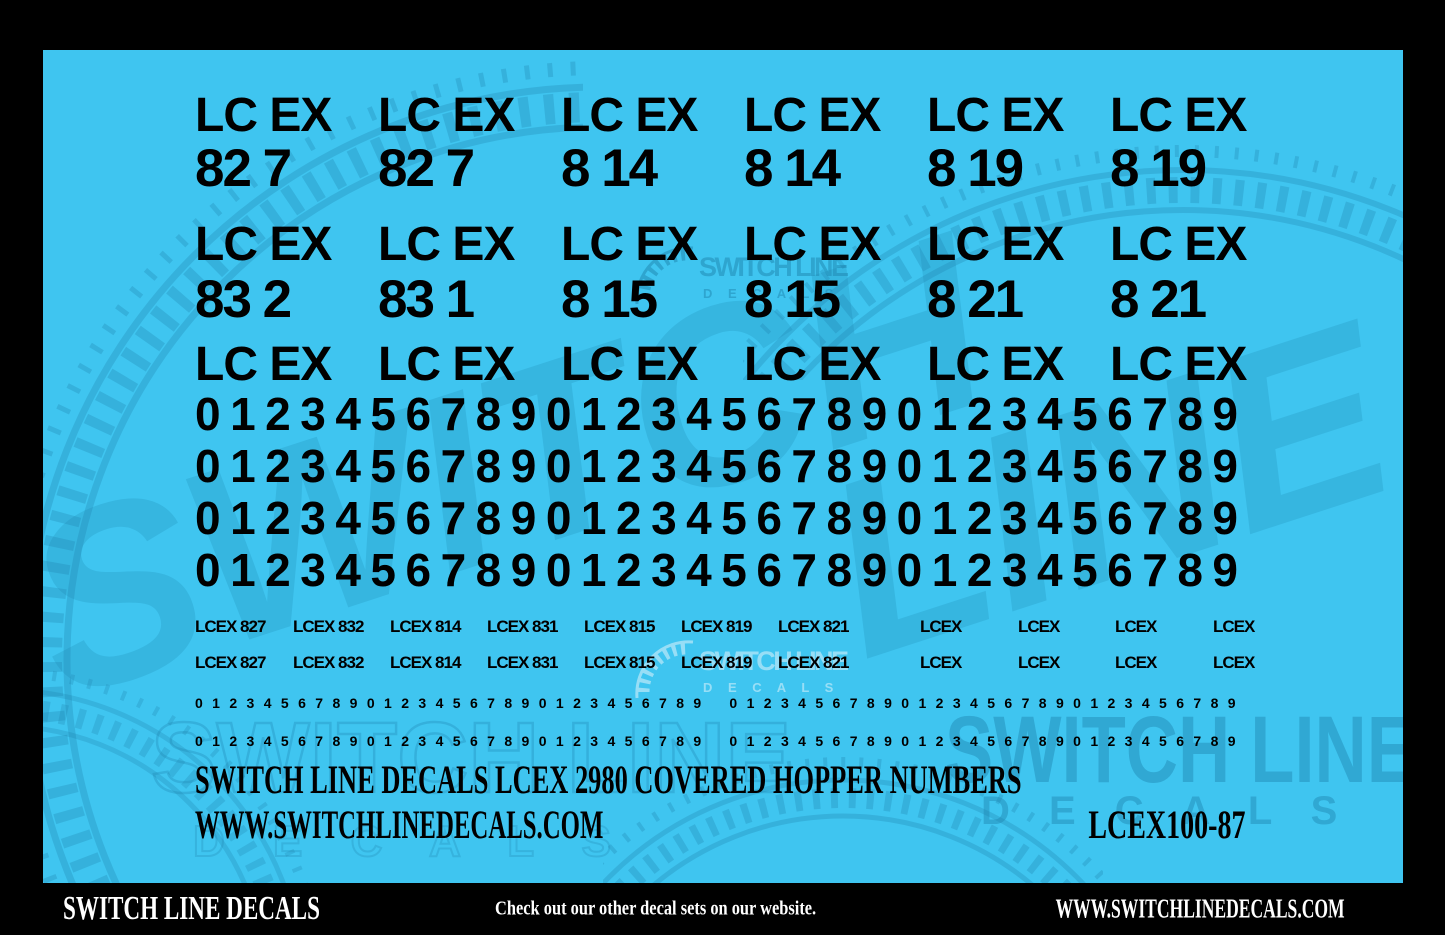 This screenshot has width=1445, height=935. I want to click on car-number-row-2: 83 2 83 1 8 15 8 15 8 21 8 21, so click(720, 299).